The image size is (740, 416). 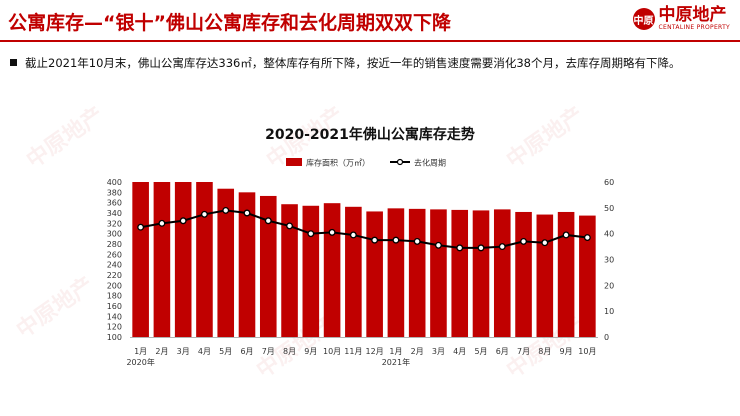 I want to click on x-tick-label: 9月, so click(x=566, y=351).